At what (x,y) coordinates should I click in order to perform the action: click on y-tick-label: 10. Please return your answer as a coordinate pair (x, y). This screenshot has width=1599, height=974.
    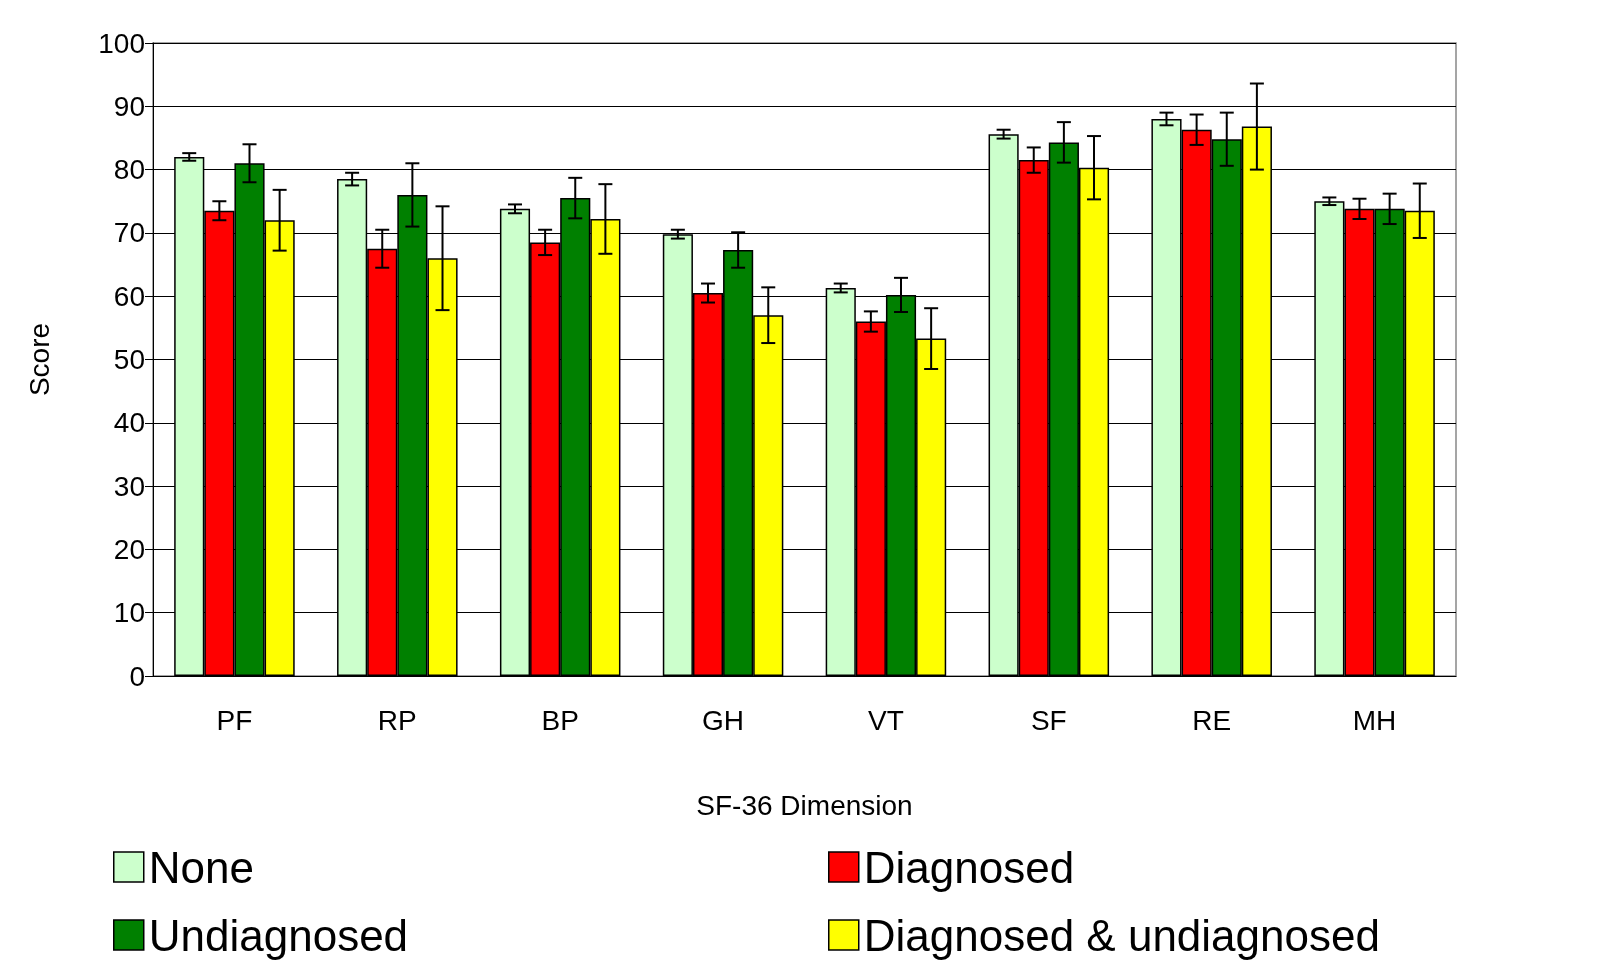
    Looking at the image, I should click on (129, 613).